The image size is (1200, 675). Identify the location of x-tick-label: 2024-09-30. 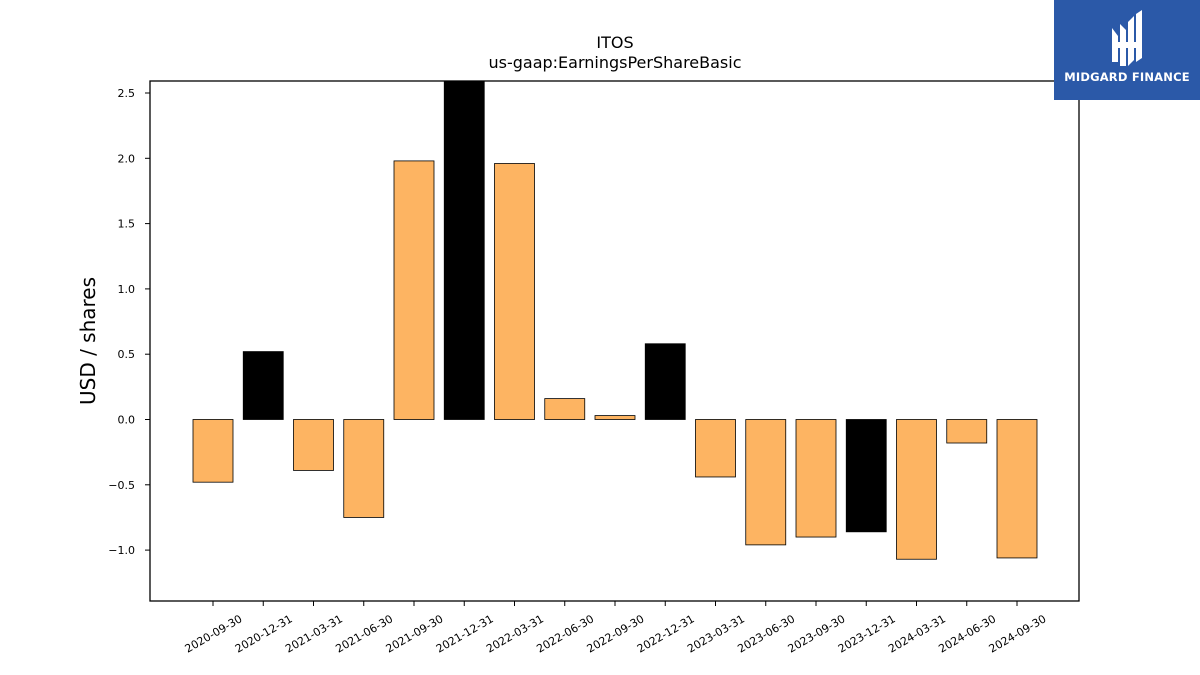
(1018, 633).